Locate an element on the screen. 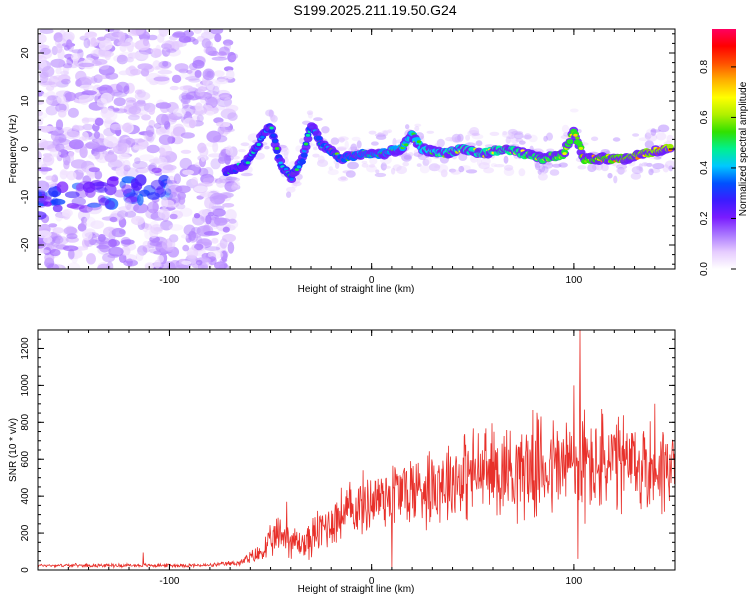 The width and height of the screenshot is (750, 600). snr-xtick-label: -100 is located at coordinates (169, 581).